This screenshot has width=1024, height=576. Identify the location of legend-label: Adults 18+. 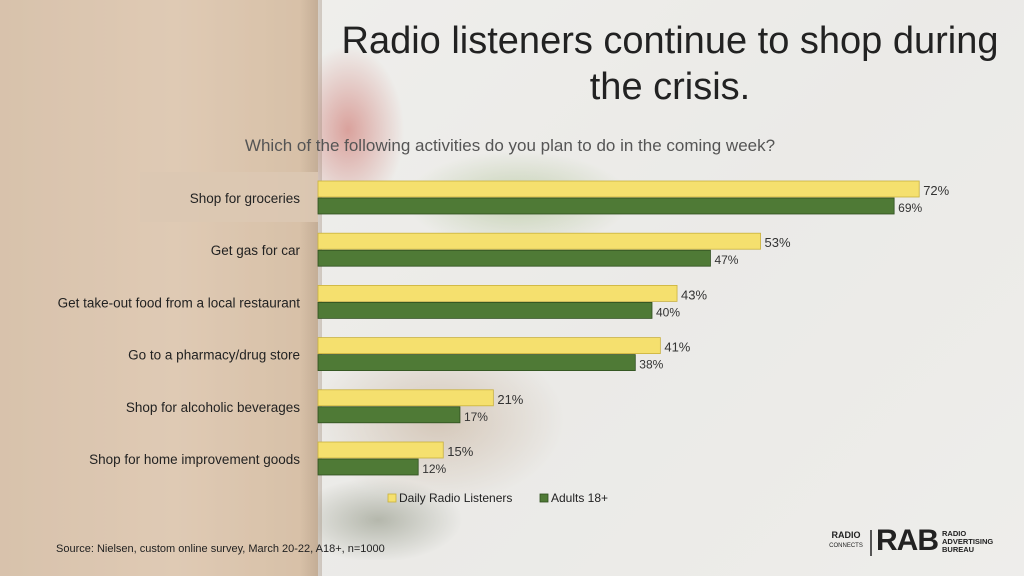
(579, 498).